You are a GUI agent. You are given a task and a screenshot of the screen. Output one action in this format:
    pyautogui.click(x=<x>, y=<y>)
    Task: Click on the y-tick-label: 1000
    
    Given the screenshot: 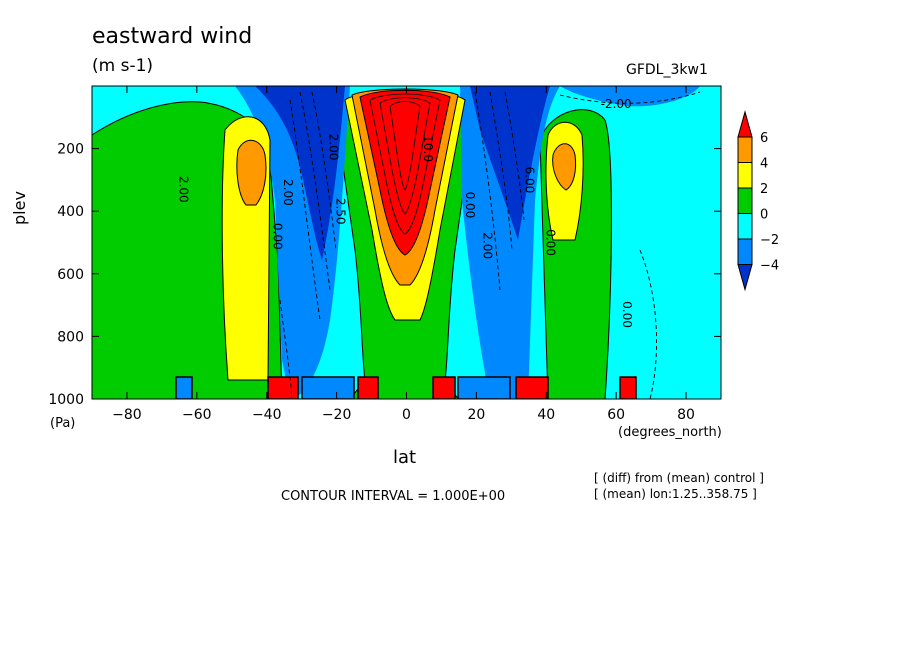 What is the action you would take?
    pyautogui.click(x=66, y=400)
    